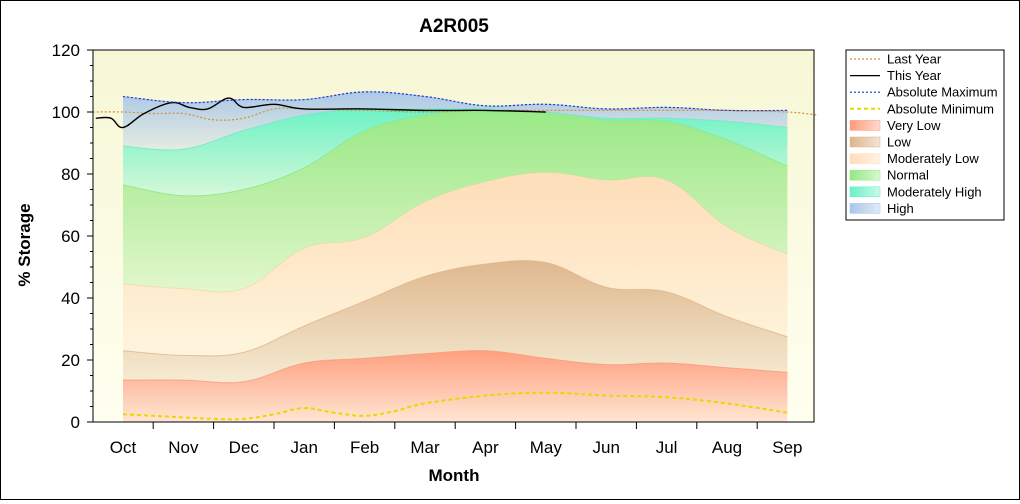  Describe the element at coordinates (364, 447) in the screenshot. I see `x-tick-label: Feb` at that location.